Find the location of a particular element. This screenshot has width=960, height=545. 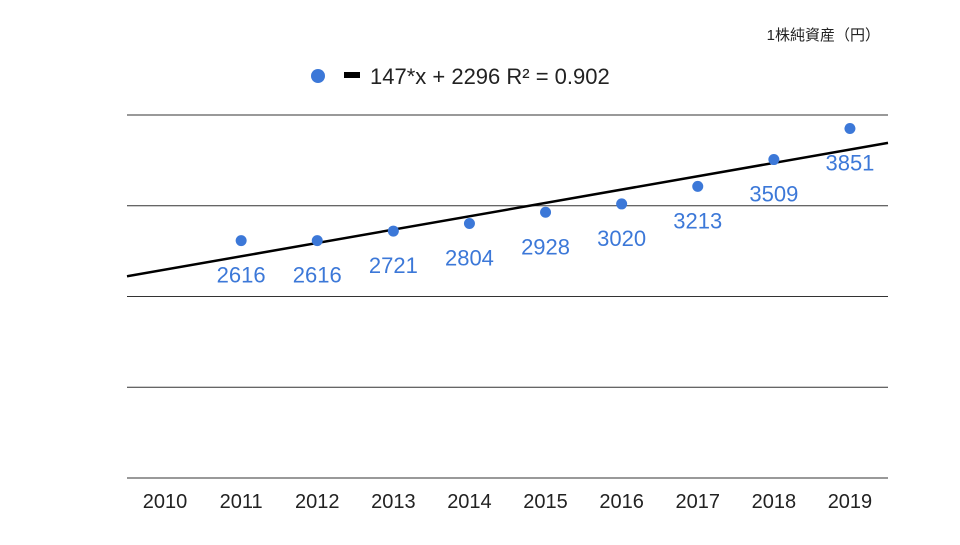

data-label-2015: 2928 is located at coordinates (545, 246).